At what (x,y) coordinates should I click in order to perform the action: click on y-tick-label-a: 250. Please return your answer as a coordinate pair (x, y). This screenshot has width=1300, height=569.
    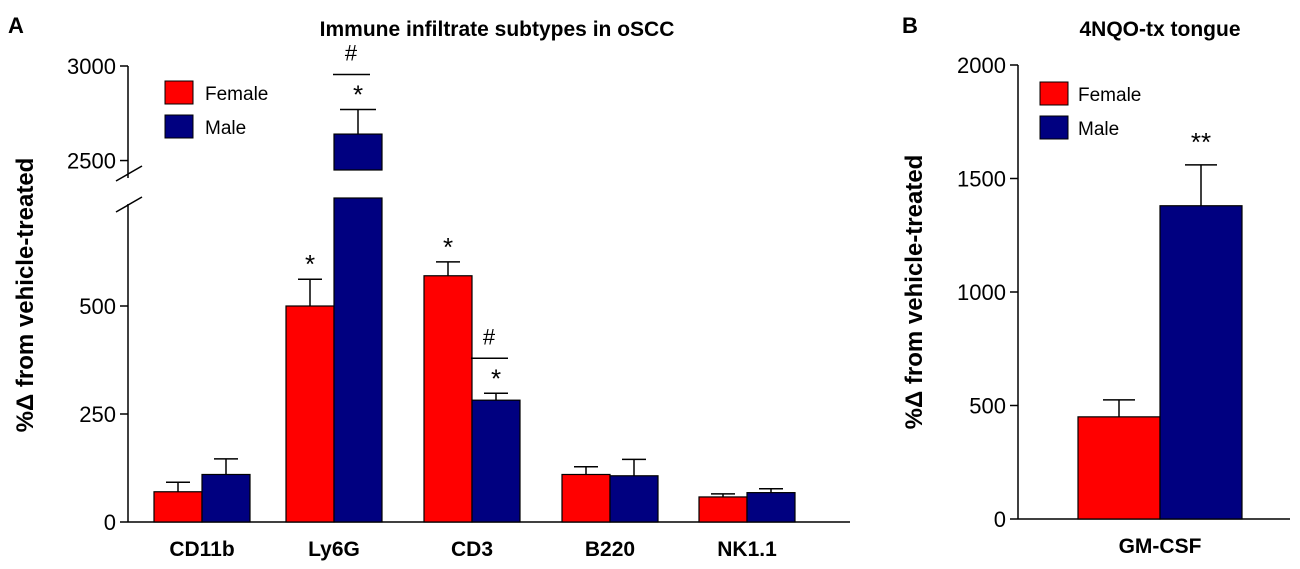
    Looking at the image, I should click on (97, 414).